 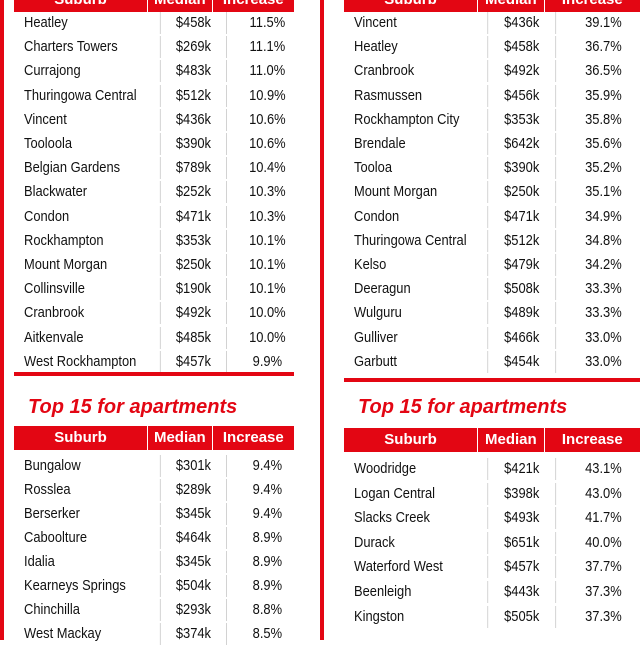 What do you see at coordinates (421, 95) in the screenshot?
I see `suburb-cell: Rasmussen` at bounding box center [421, 95].